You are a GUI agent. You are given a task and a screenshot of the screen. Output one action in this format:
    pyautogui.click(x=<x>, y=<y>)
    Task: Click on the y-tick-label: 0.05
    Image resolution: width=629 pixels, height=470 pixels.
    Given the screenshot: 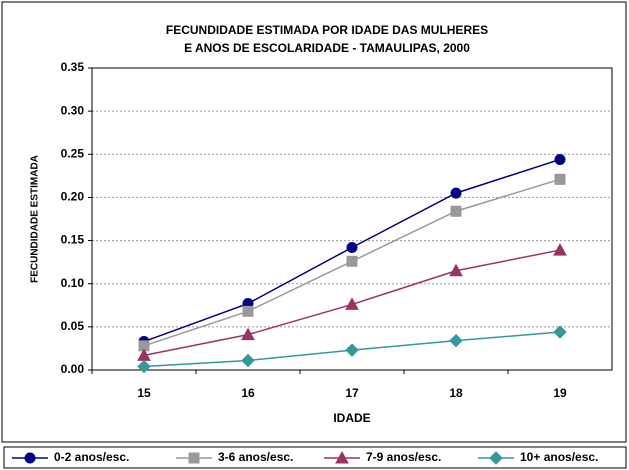 What is the action you would take?
    pyautogui.click(x=73, y=326)
    